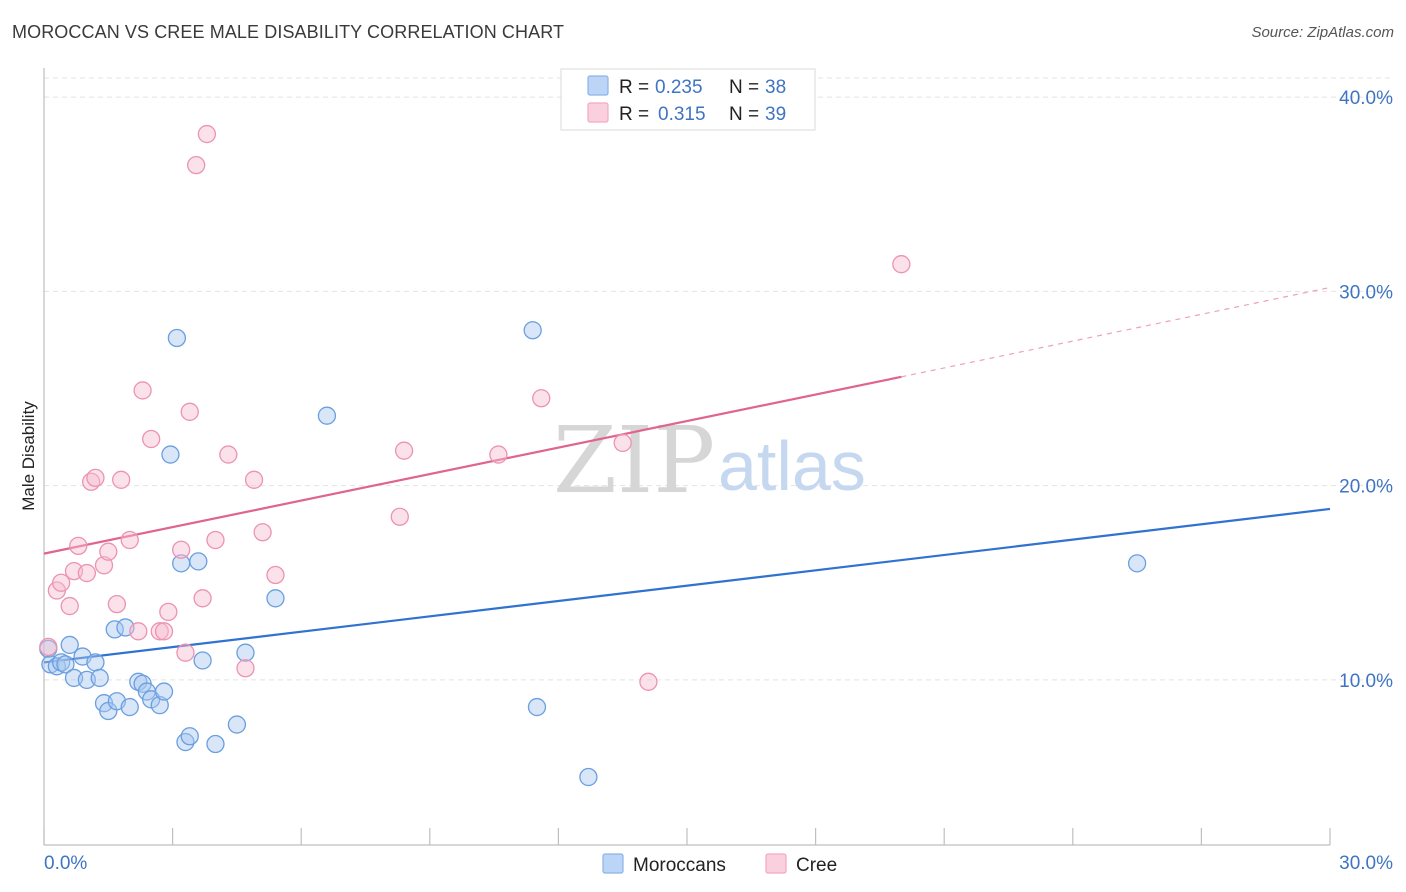  What do you see at coordinates (775, 114) in the screenshot?
I see `legend-n-value-cree: 39` at bounding box center [775, 114].